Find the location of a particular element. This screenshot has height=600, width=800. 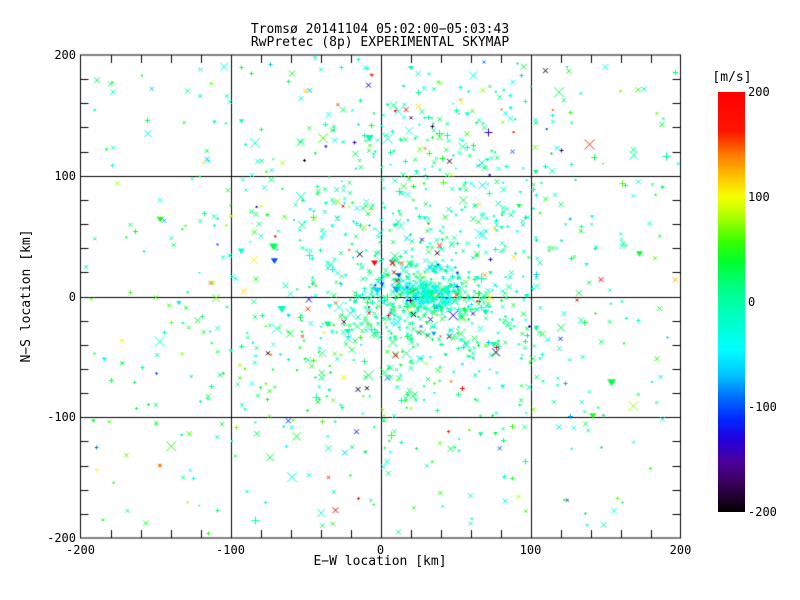

x-tick-label: -200 is located at coordinates (80, 550).